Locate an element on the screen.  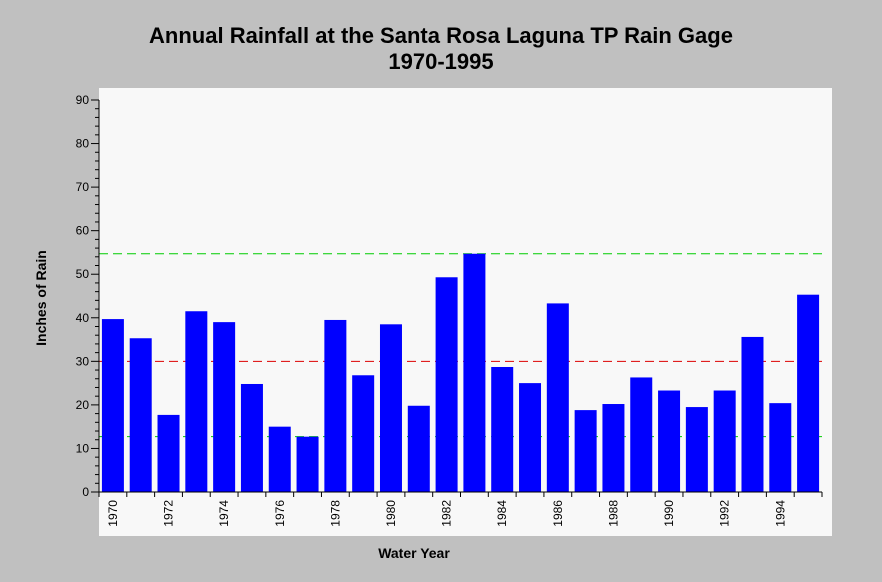
x-tick-label: 1990 is located at coordinates (669, 513).